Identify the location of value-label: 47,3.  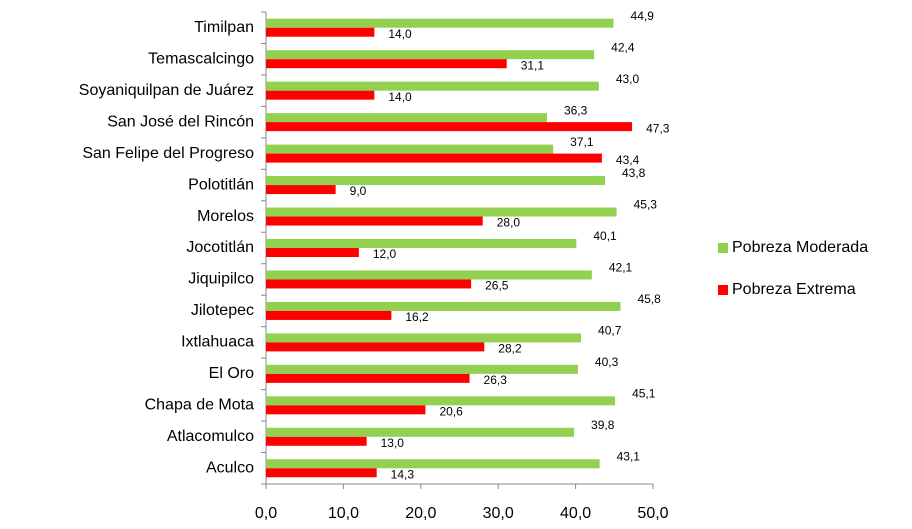
(658, 128).